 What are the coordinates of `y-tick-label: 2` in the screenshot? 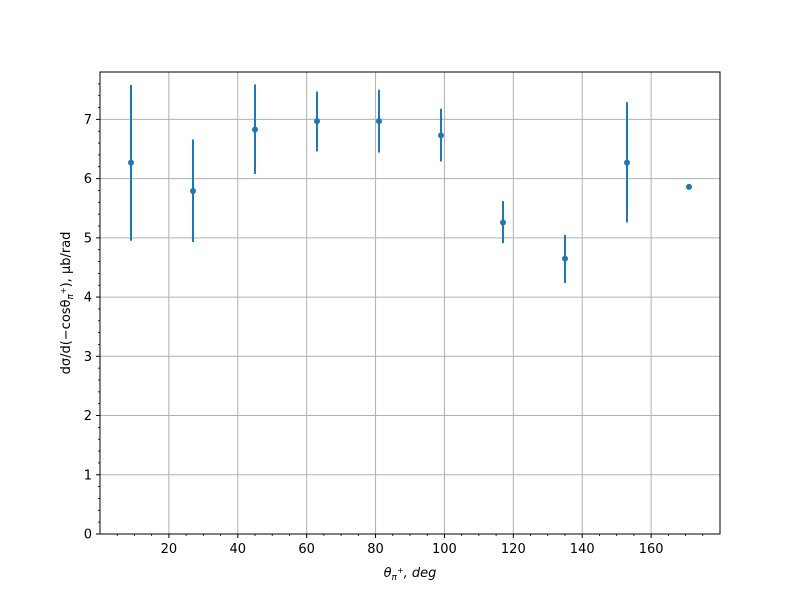 It's located at (88, 416).